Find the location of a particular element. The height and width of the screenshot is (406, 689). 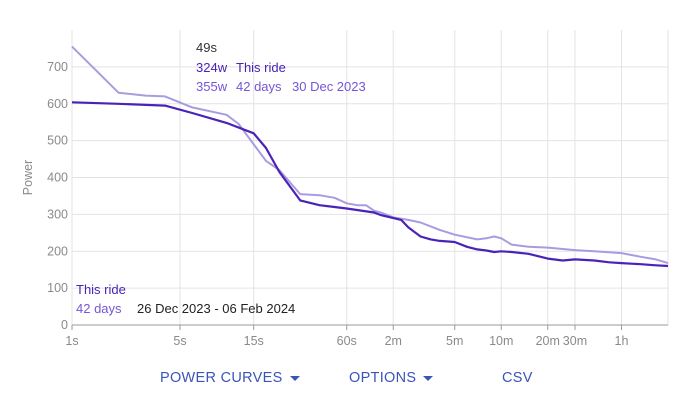

legend-this-ride: This ride is located at coordinates (101, 289).